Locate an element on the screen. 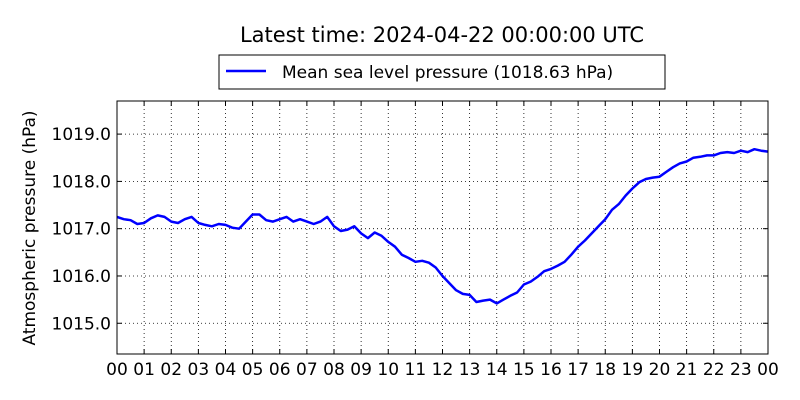  y-tick-label: 1018.0 is located at coordinates (81, 182).